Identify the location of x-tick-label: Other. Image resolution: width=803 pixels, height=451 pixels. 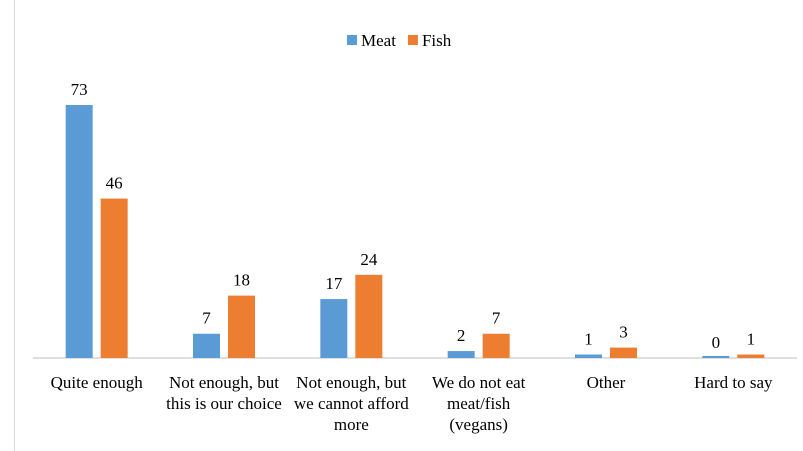
(606, 382).